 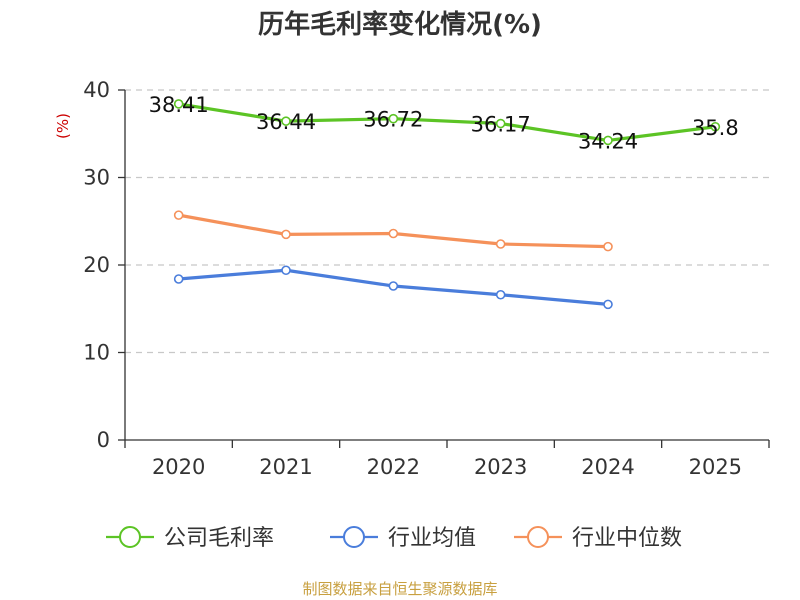 I want to click on point-2-2021, so click(x=286, y=234).